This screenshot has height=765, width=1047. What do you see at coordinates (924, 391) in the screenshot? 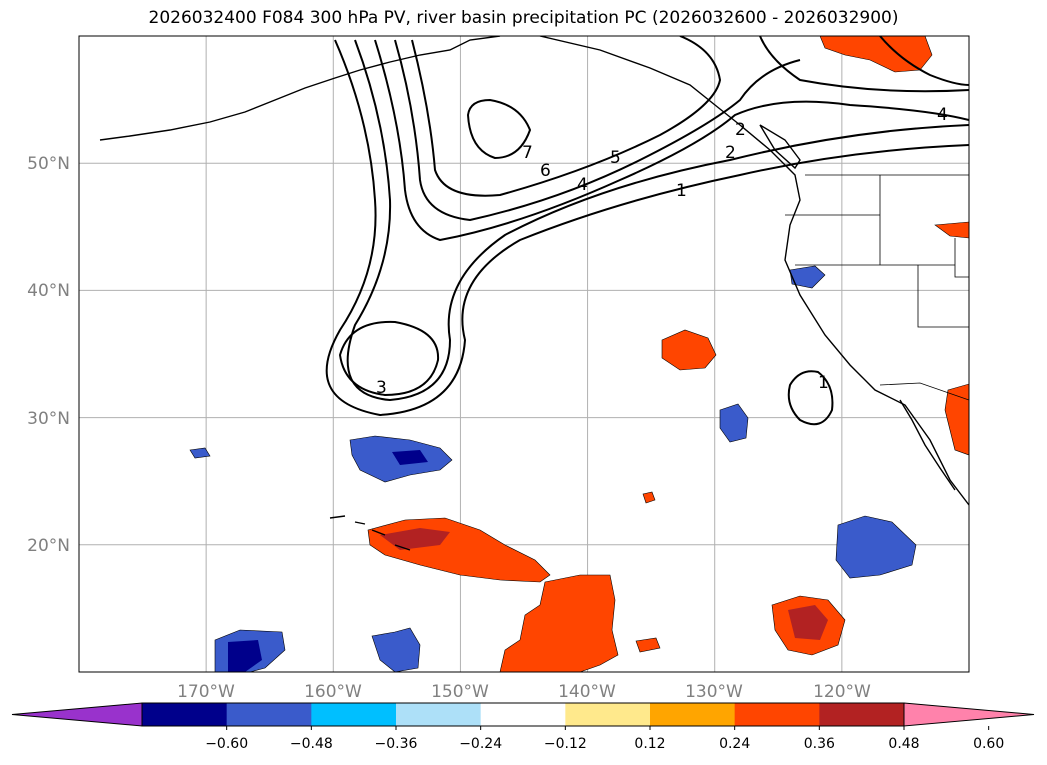
I see `us-mexico-border` at bounding box center [924, 391].